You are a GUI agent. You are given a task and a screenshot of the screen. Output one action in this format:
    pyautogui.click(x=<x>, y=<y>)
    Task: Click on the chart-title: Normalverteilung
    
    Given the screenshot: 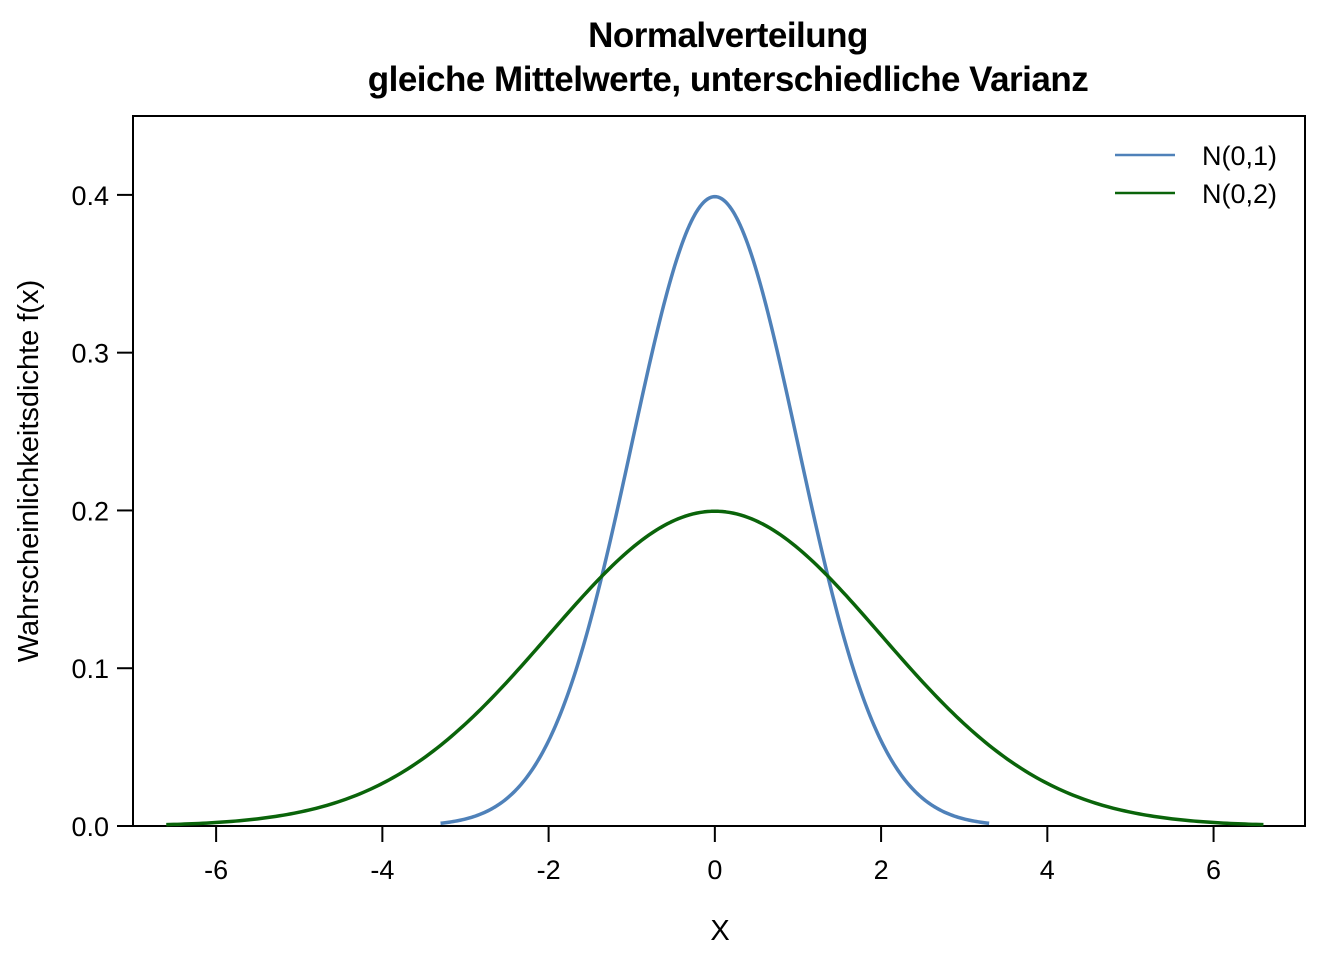 What is the action you would take?
    pyautogui.click(x=728, y=35)
    